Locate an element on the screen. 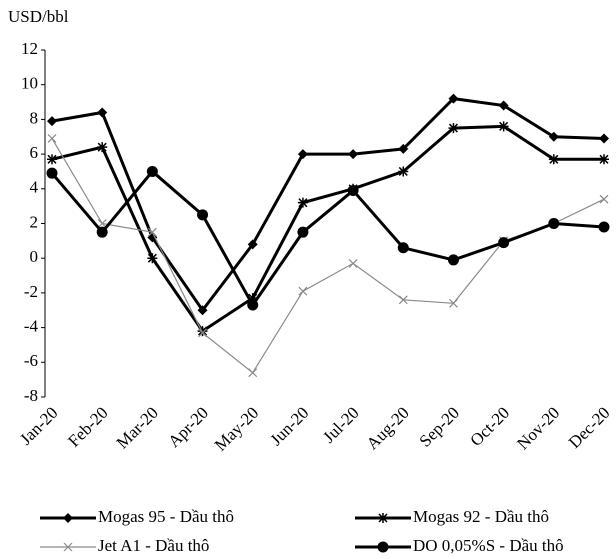 Image resolution: width=616 pixels, height=559 pixels. y-tick-label: 4 is located at coordinates (34, 187).